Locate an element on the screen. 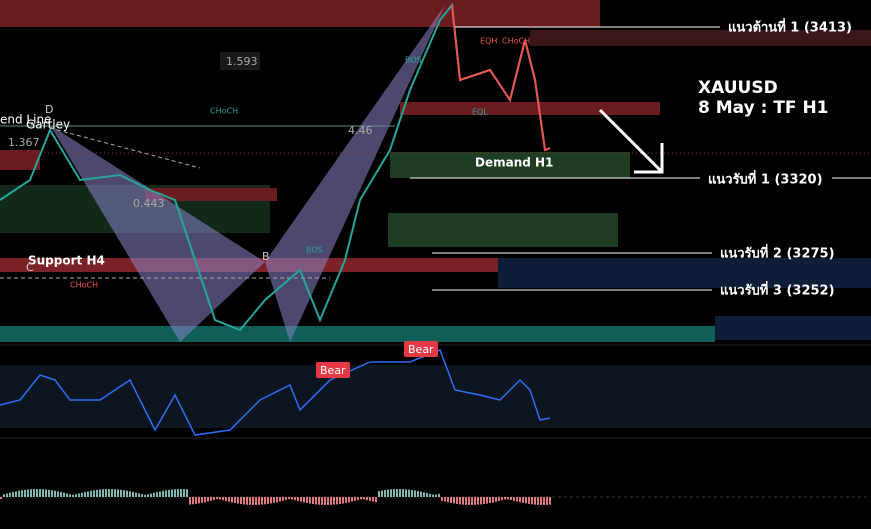 This screenshot has width=871, height=529. rsi-band is located at coordinates (435, 396).